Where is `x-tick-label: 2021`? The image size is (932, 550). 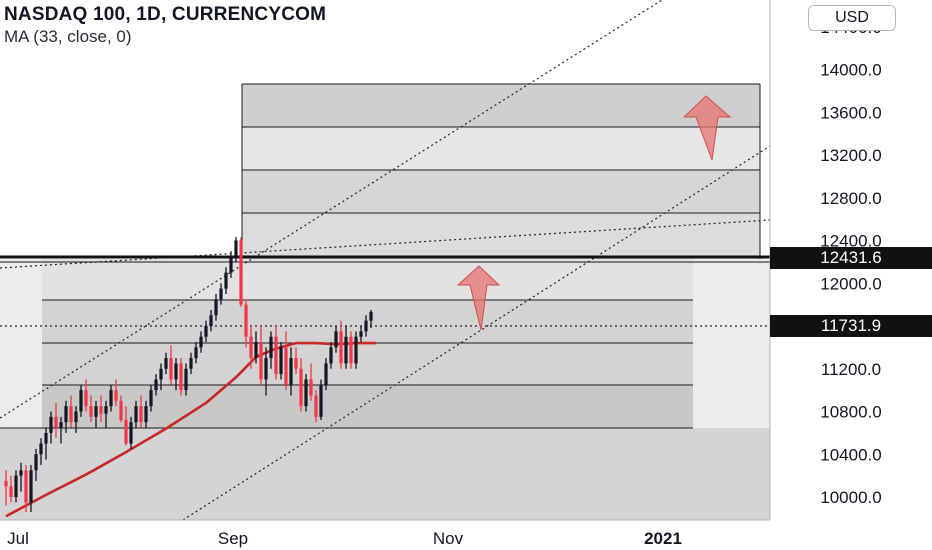 x-tick-label: 2021 is located at coordinates (663, 538).